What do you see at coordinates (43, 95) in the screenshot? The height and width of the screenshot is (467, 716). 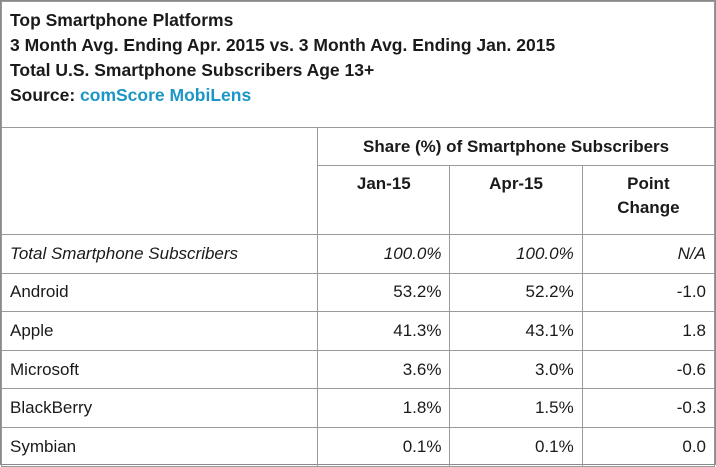 I see `source-label: Source:` at bounding box center [43, 95].